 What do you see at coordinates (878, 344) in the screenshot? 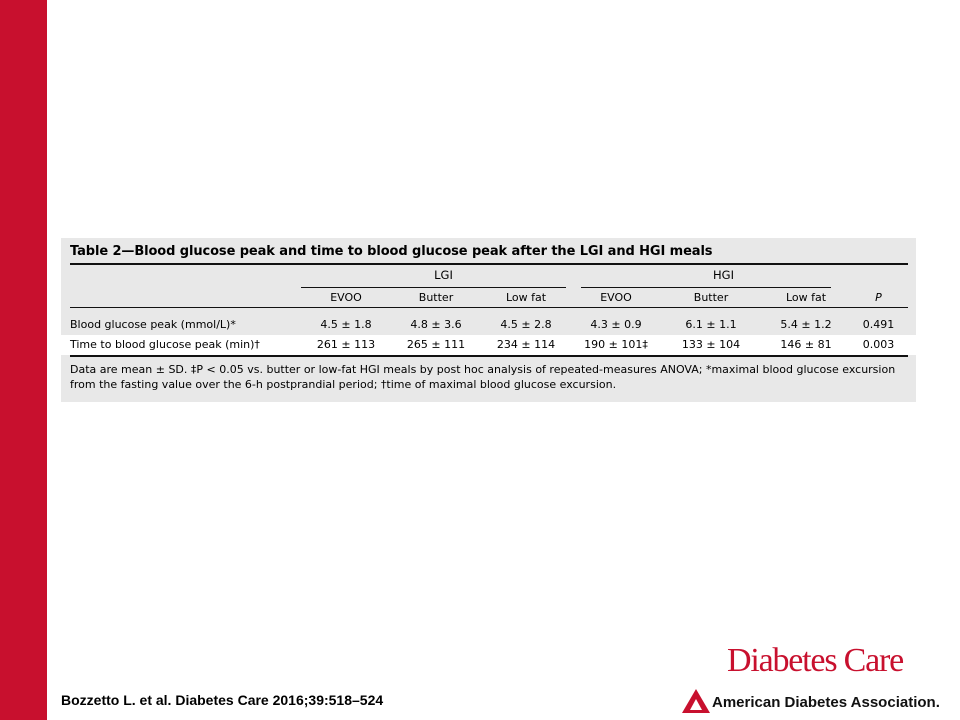
I see `table-cell: 0.003` at bounding box center [878, 344].